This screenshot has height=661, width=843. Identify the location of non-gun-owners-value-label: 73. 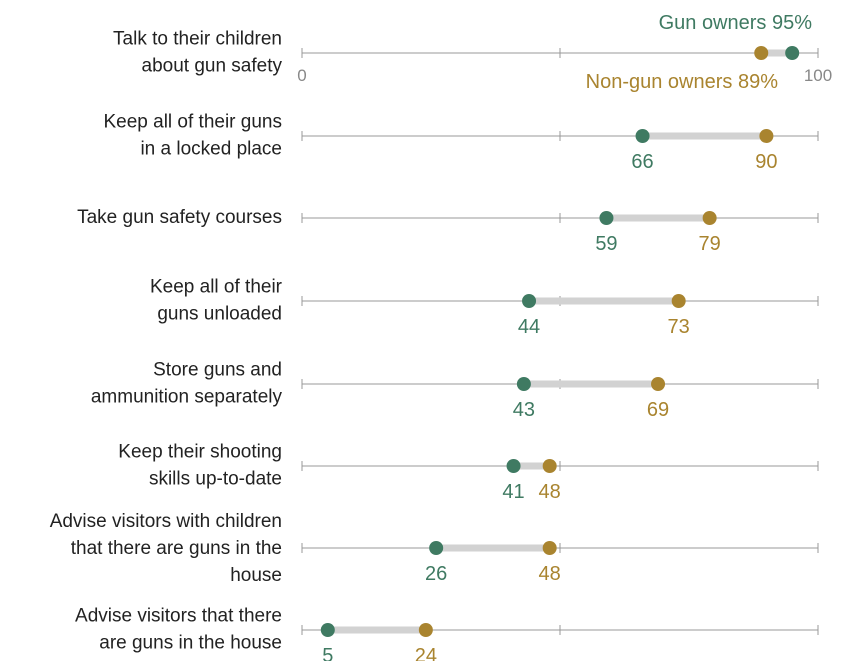
(679, 327).